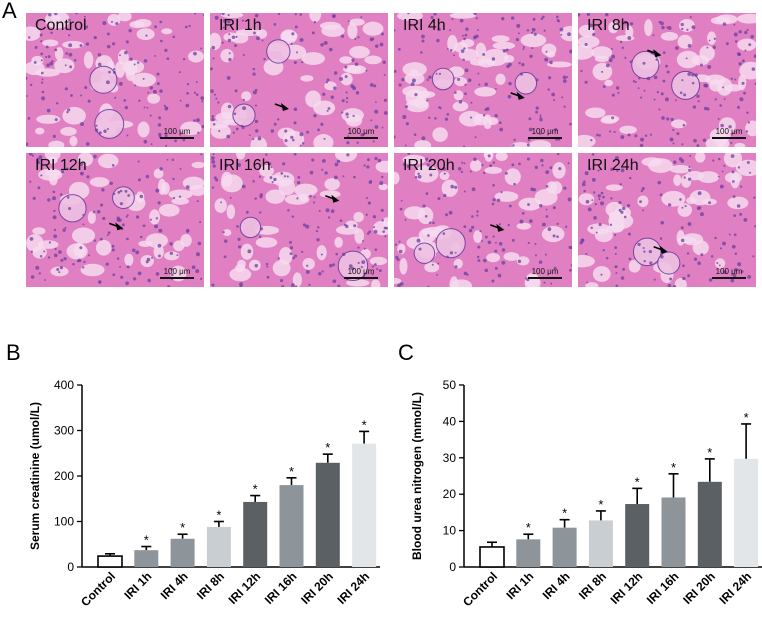 This screenshot has width=762, height=618. What do you see at coordinates (519, 585) in the screenshot?
I see `x-tick-label: IRI 1h` at bounding box center [519, 585].